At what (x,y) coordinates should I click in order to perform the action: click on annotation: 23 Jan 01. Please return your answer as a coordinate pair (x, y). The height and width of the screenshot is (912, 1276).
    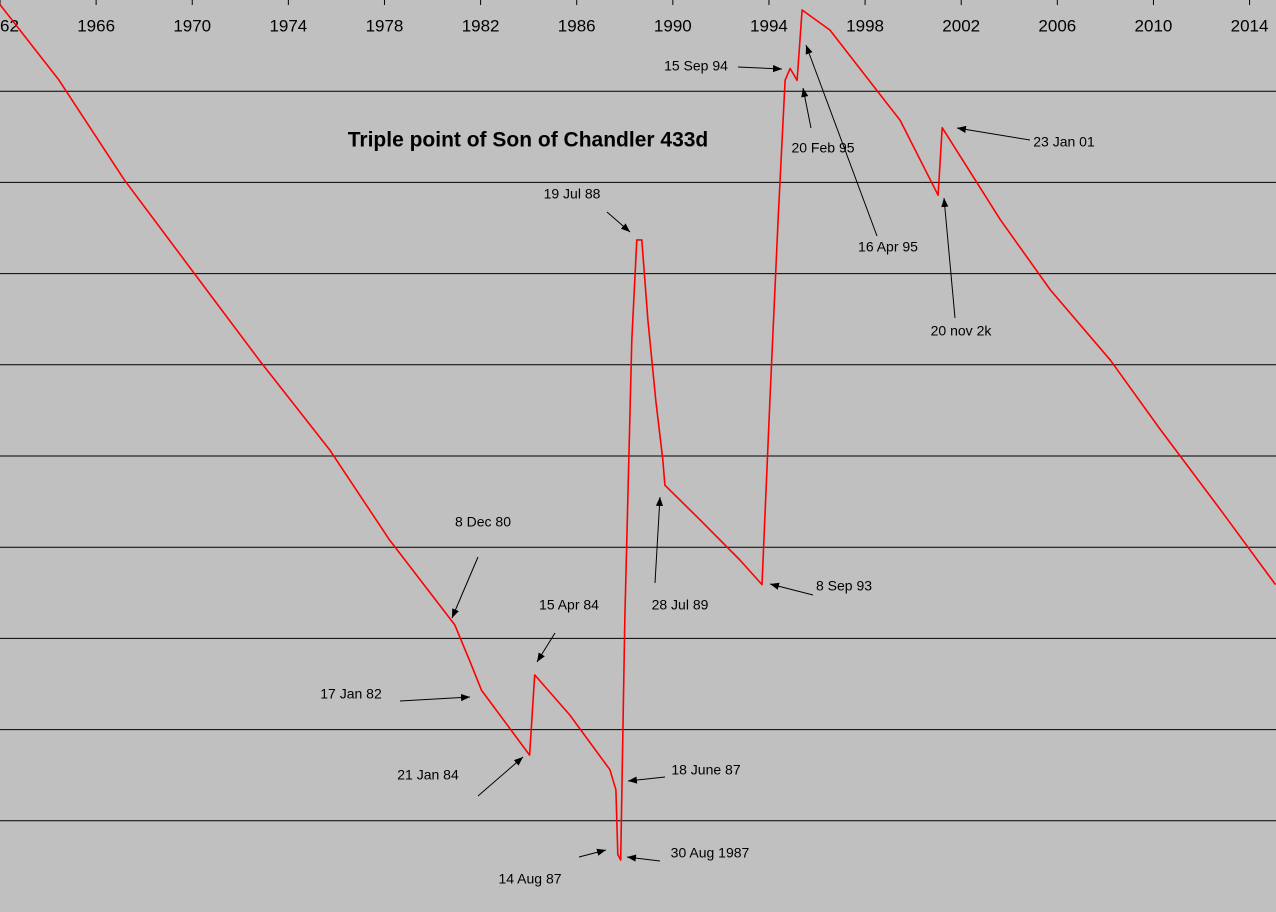
    Looking at the image, I should click on (1064, 142).